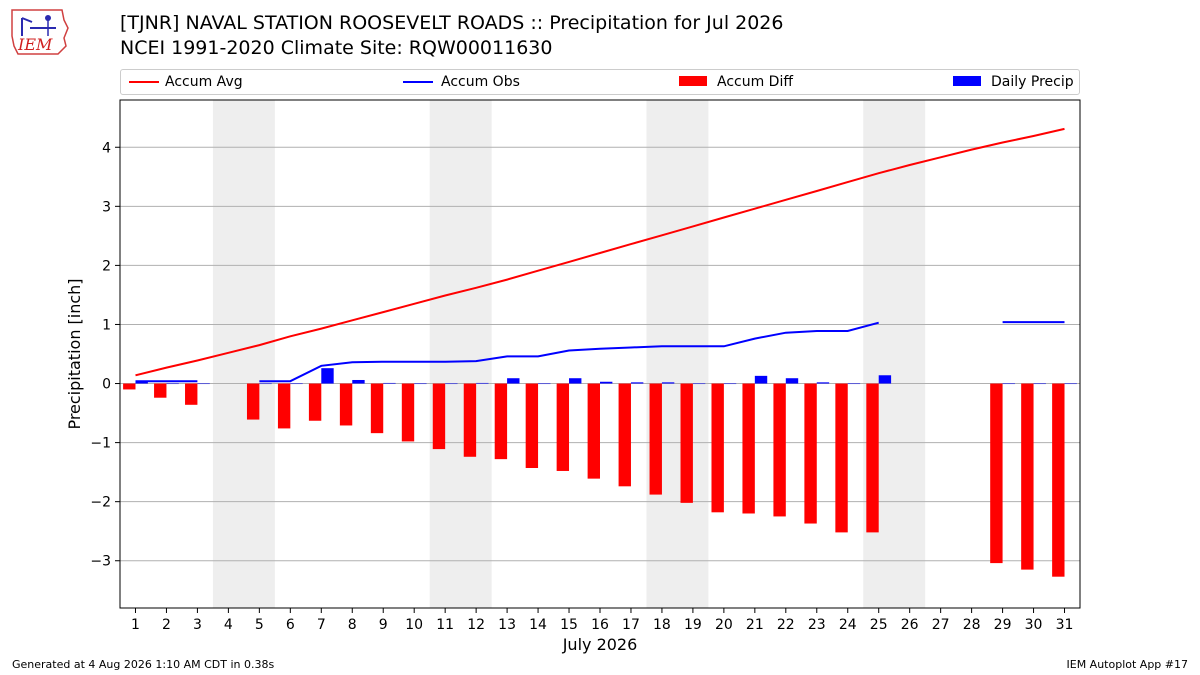  Describe the element at coordinates (693, 81) in the screenshot. I see `legend-swatch-accum-diff` at that location.